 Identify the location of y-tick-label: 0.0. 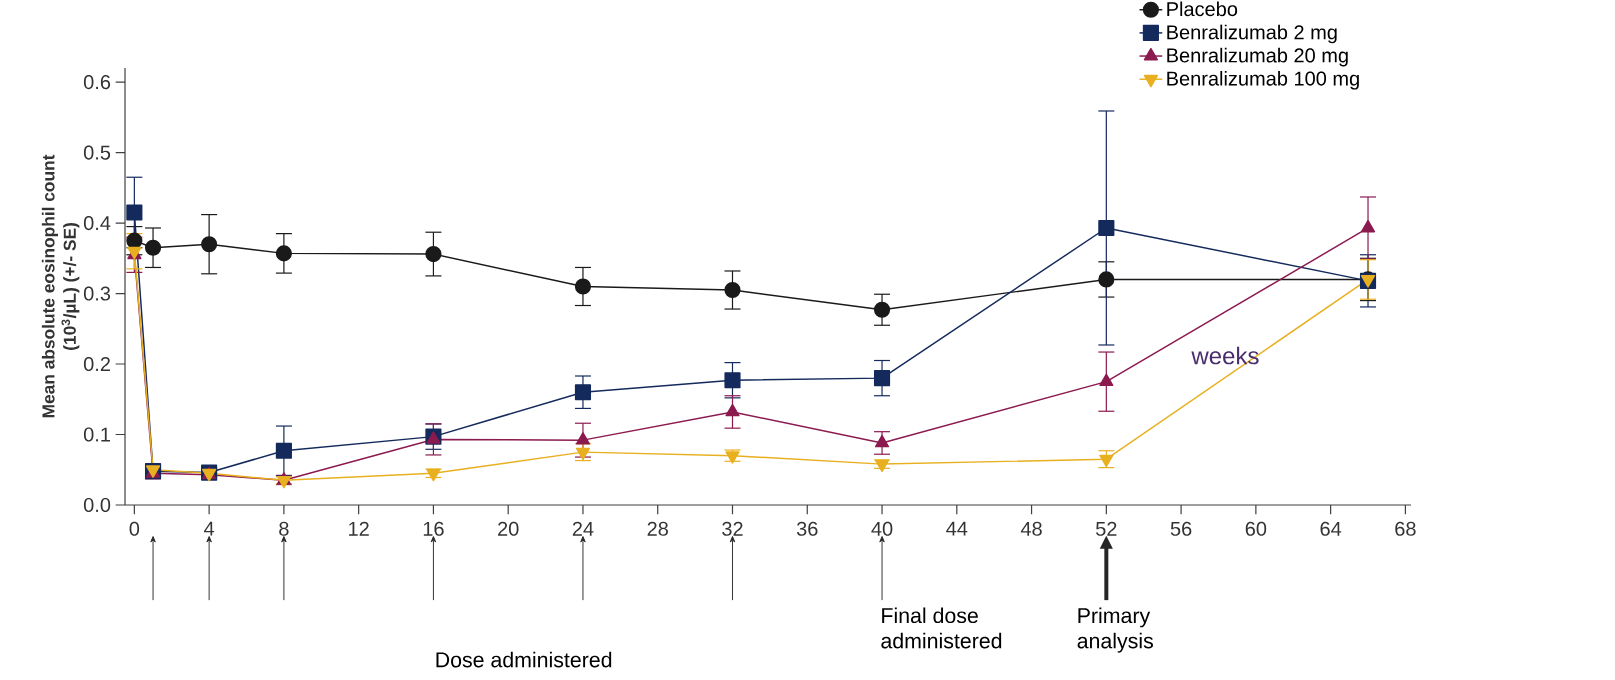
(97, 505).